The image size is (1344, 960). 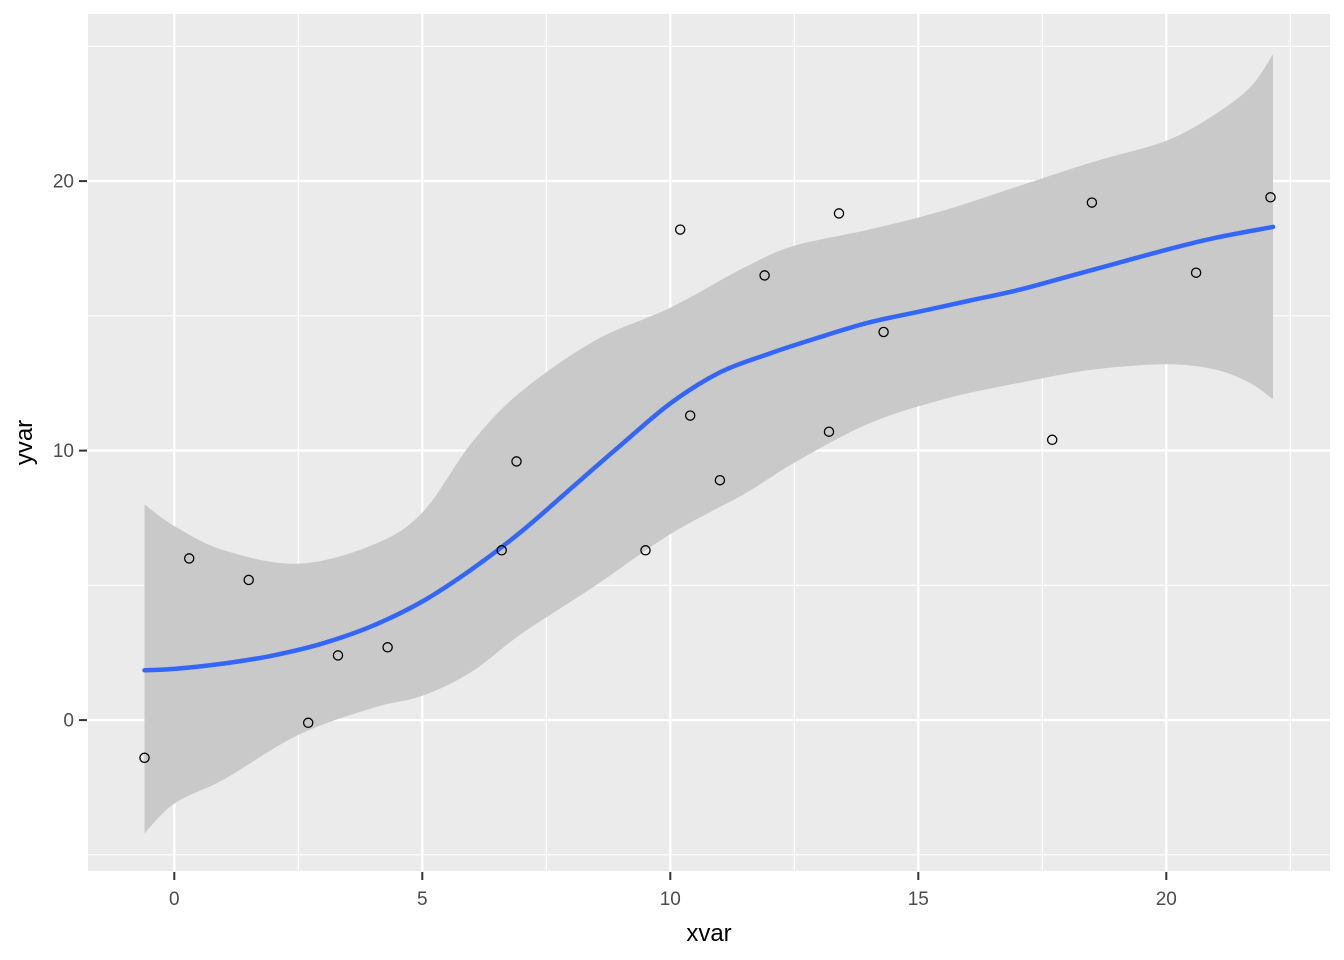 I want to click on x-tick-label: 5, so click(x=422, y=899).